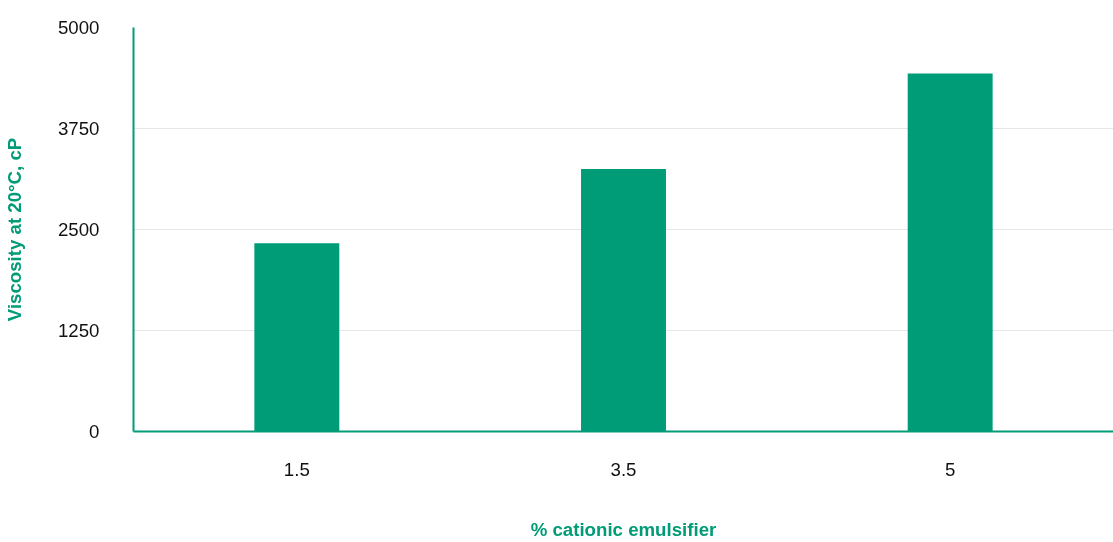 The width and height of the screenshot is (1113, 542). Describe the element at coordinates (14, 229) in the screenshot. I see `y-axis-title: Viscosity at 20°C, cP` at that location.